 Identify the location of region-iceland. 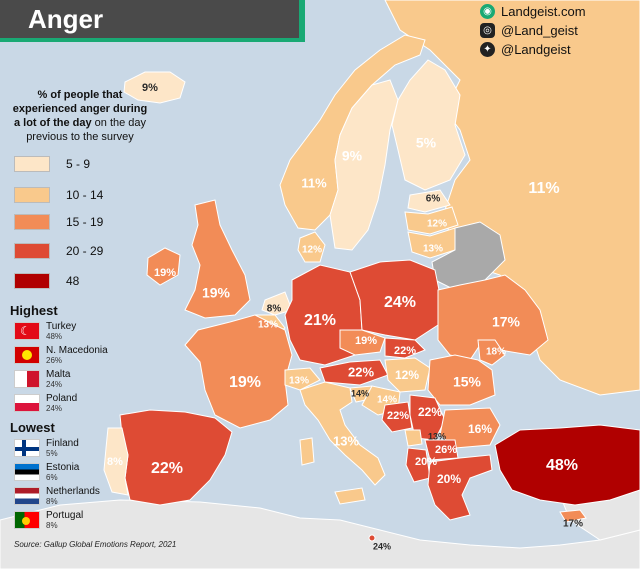
(154, 87).